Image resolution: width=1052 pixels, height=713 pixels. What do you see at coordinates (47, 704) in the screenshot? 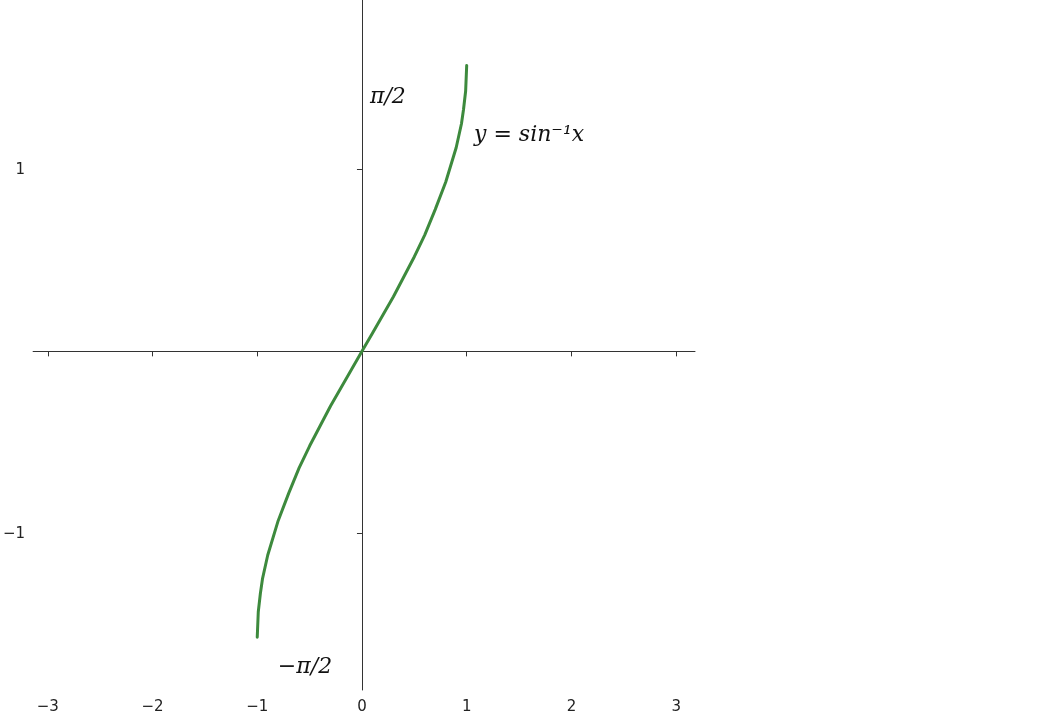
I see `x-tick-label: −3` at bounding box center [47, 704].